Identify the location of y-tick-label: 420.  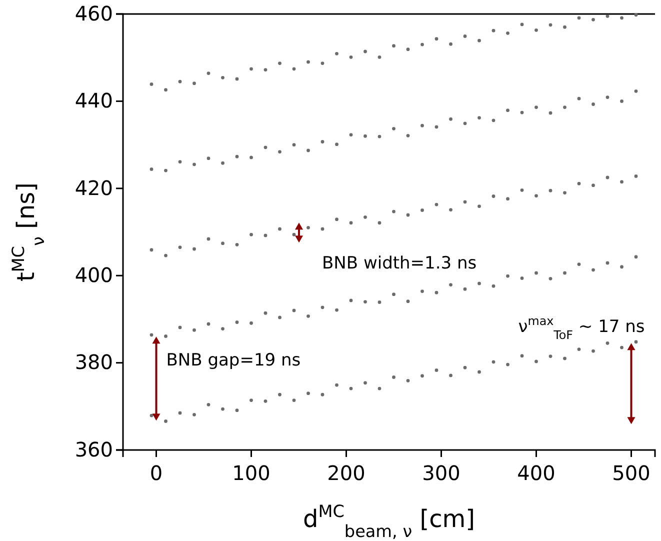
(93, 188).